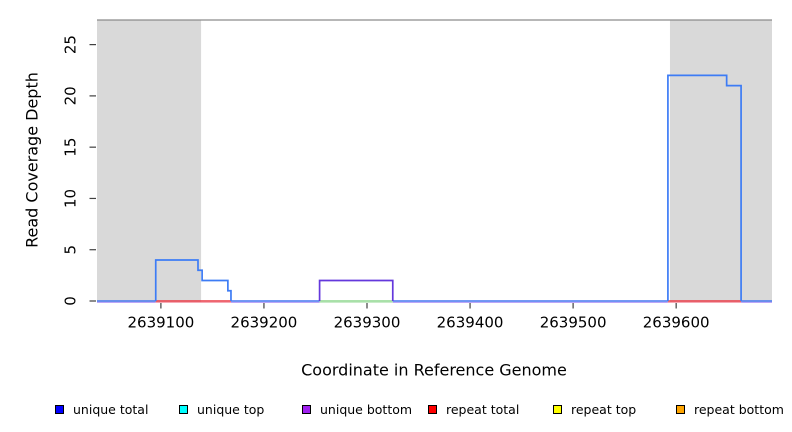  Describe the element at coordinates (483, 409) in the screenshot. I see `legend-label: repeat total` at that location.